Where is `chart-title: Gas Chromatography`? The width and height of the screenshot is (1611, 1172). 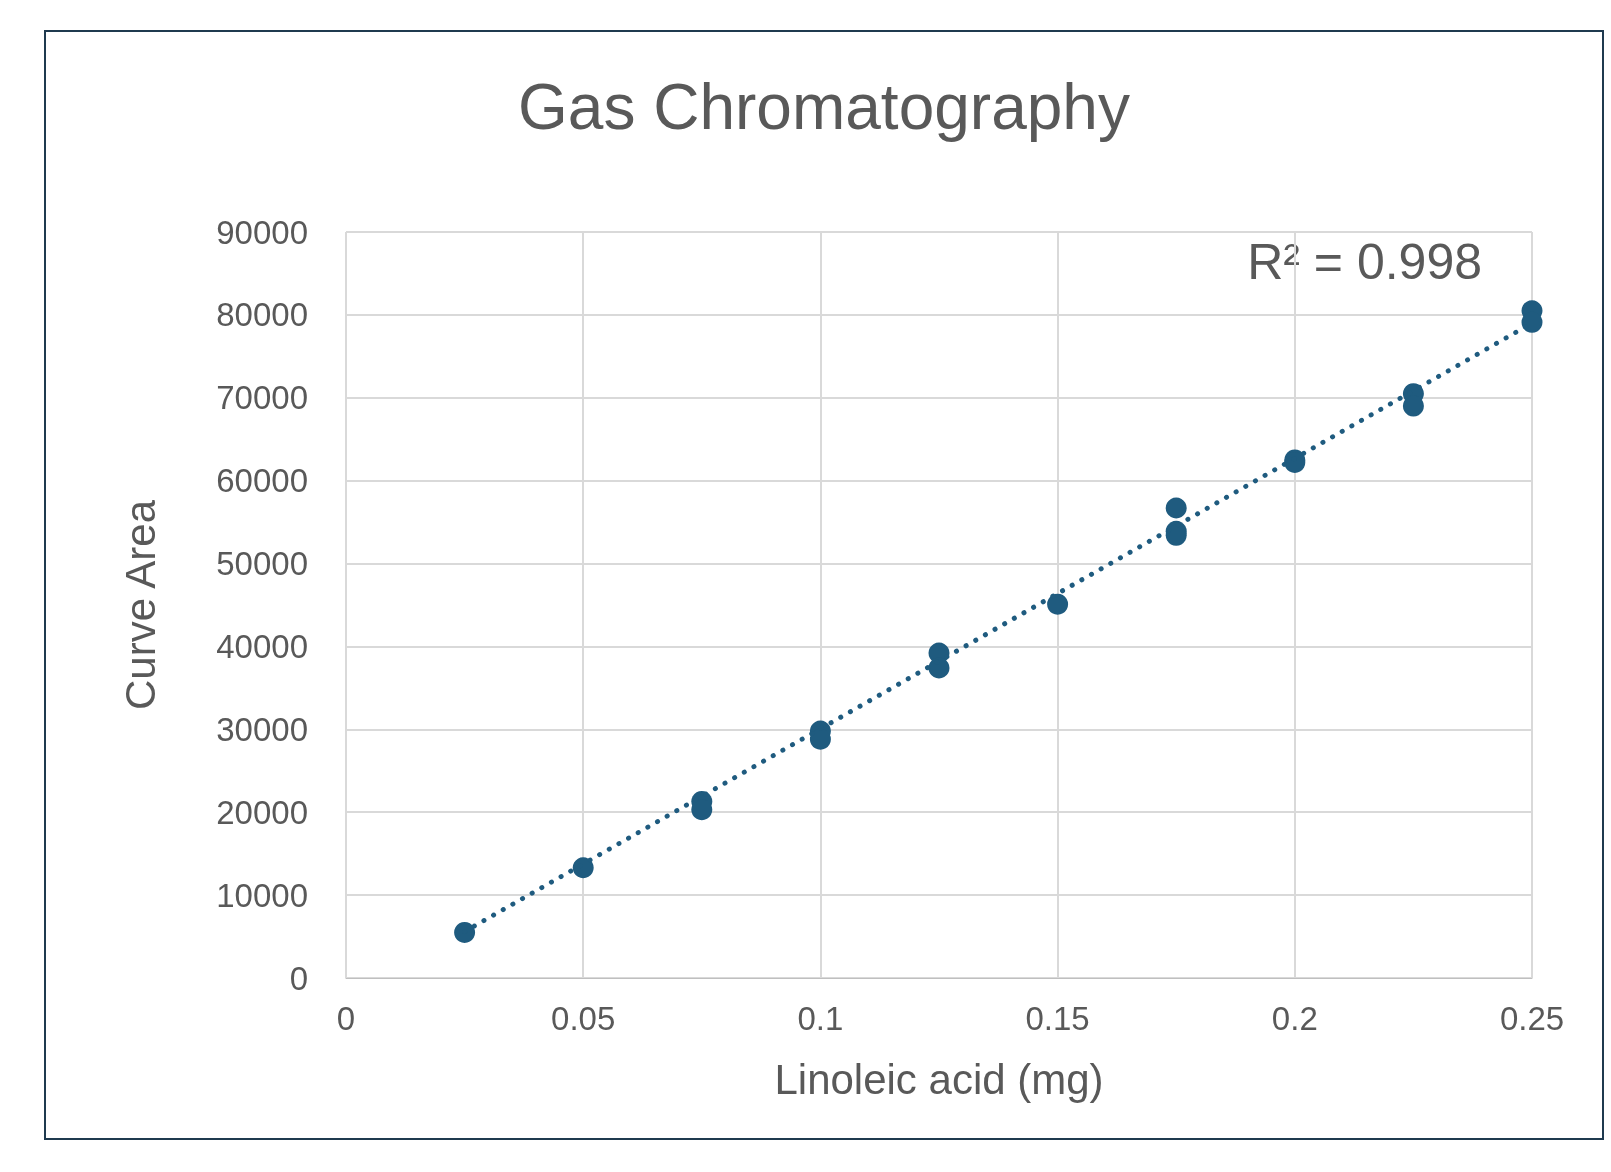 chart-title: Gas Chromatography is located at coordinates (824, 107).